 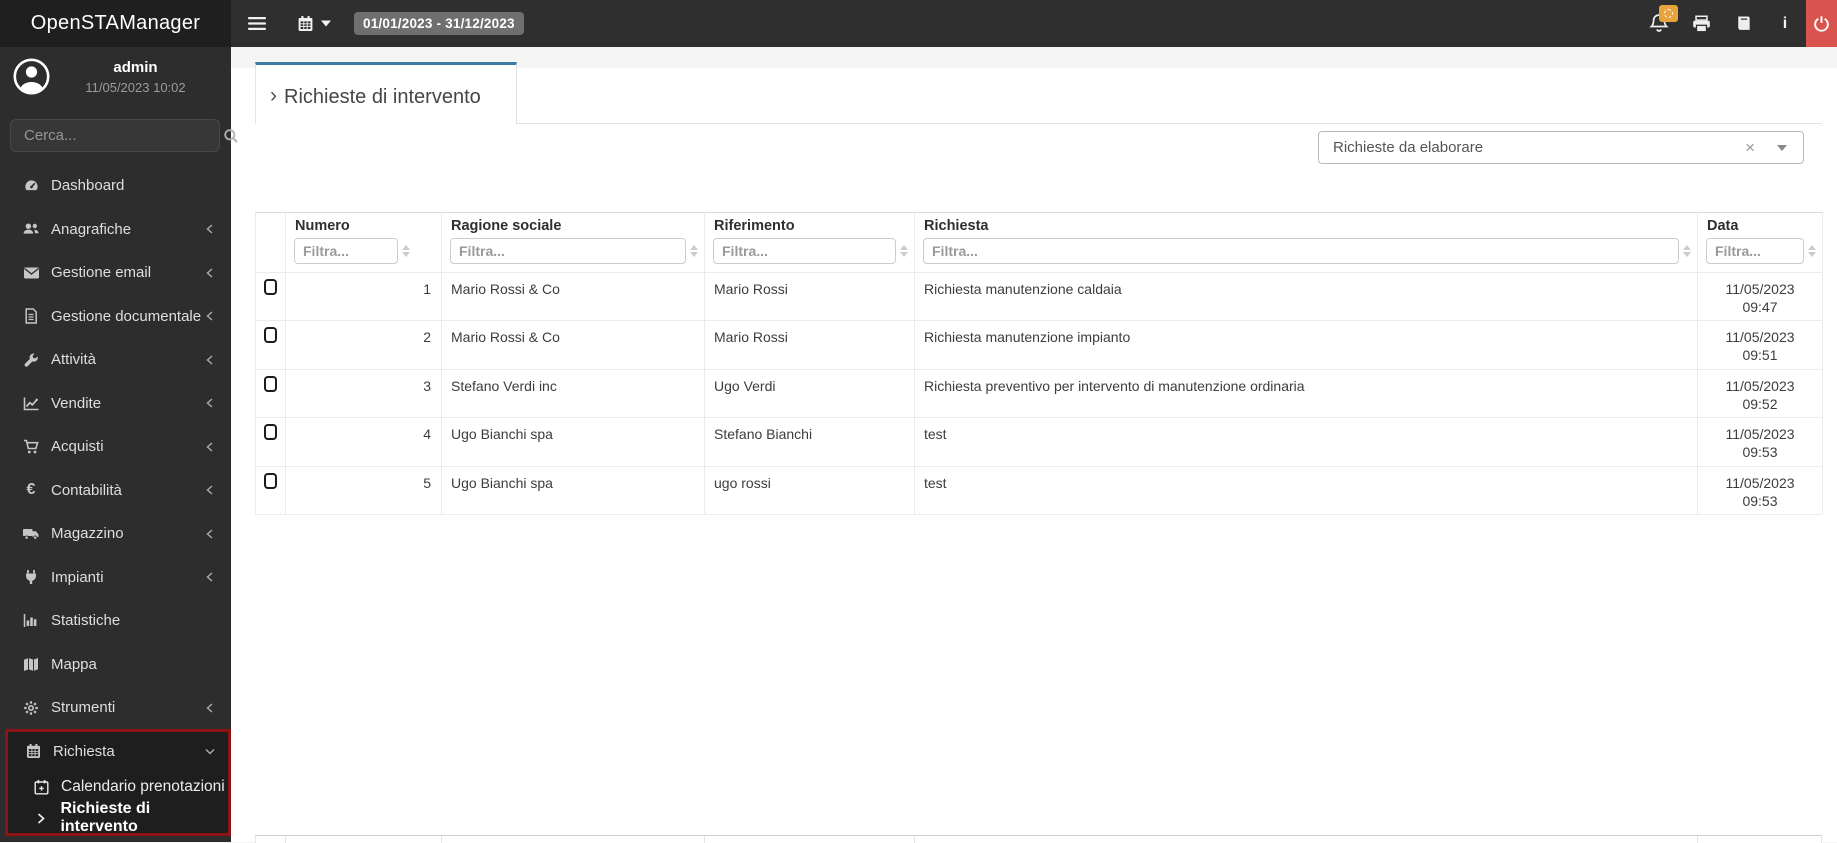 I want to click on envelope-icon, so click(x=31, y=273).